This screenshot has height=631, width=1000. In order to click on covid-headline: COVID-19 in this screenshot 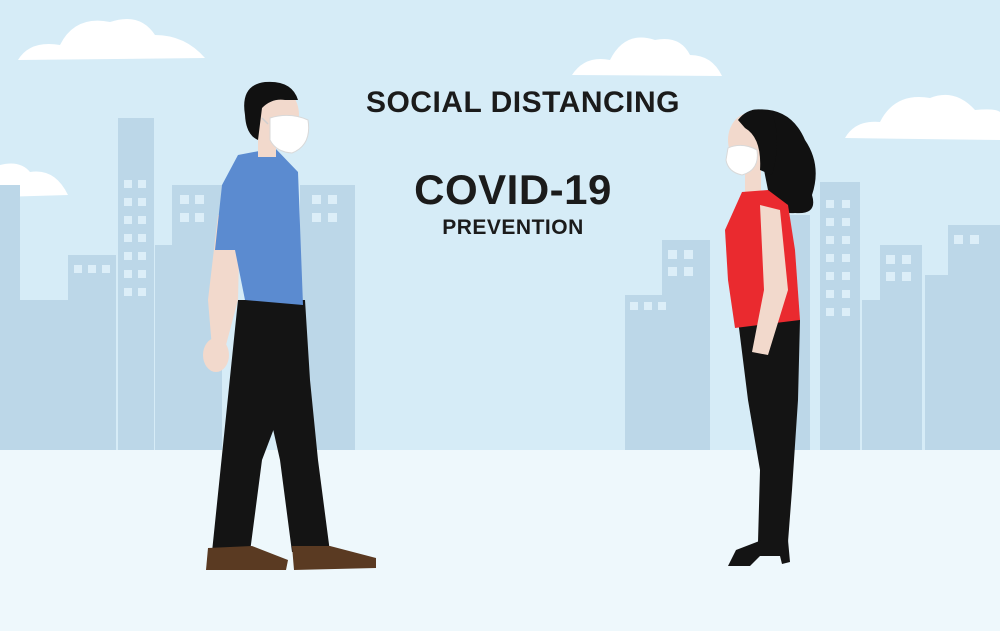, I will do `click(513, 189)`.